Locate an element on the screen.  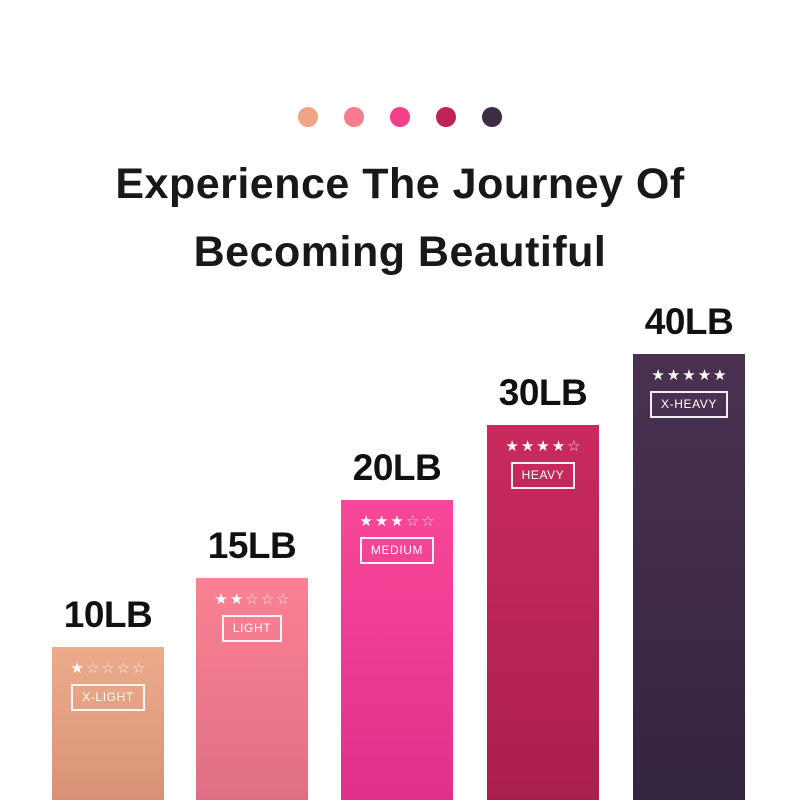
bar-group-heavy: 30LB ★ ★ ★ ★ ☆ HEAVY is located at coordinates (543, 586).